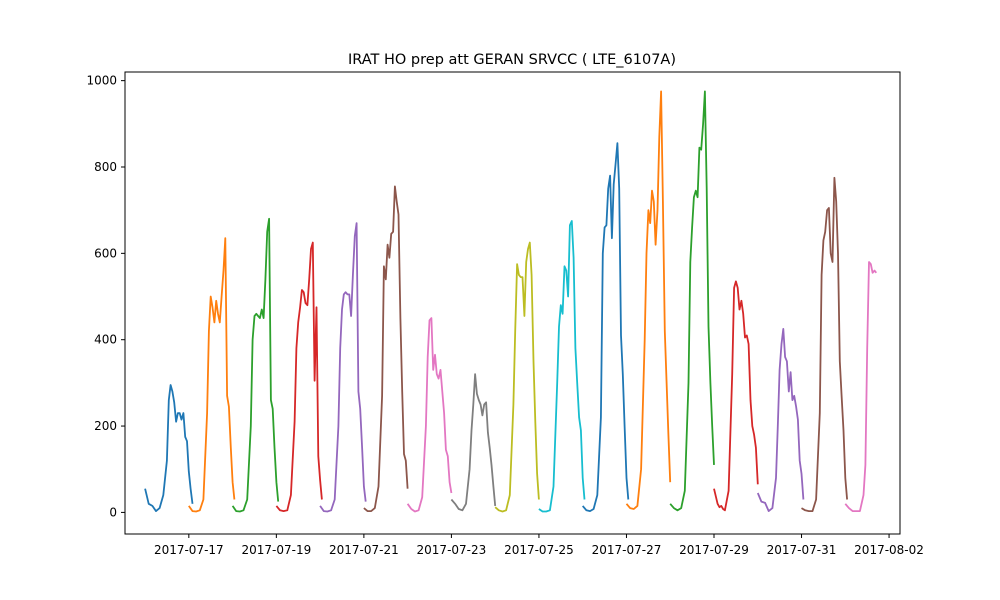 The image size is (1000, 600). What do you see at coordinates (105, 253) in the screenshot?
I see `y-tick-label: 600` at bounding box center [105, 253].